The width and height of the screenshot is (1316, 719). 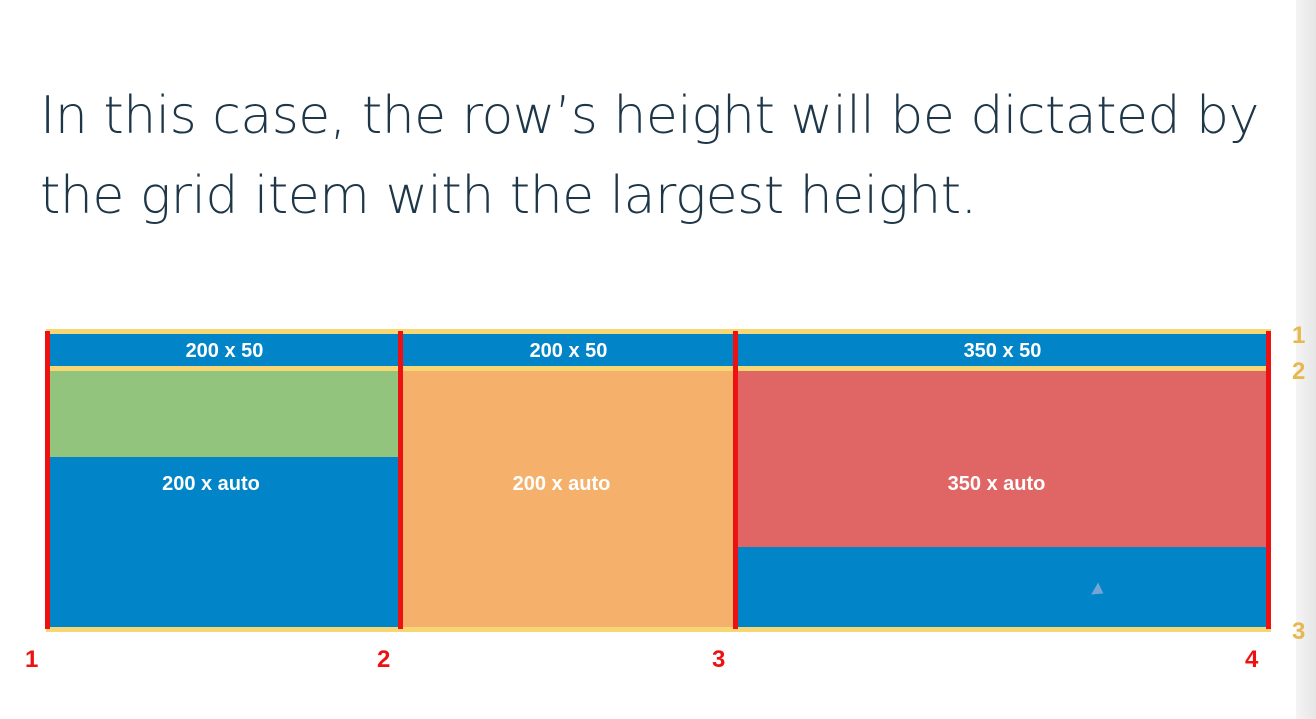 What do you see at coordinates (1299, 631) in the screenshot?
I see `row-line-number-3: 3` at bounding box center [1299, 631].